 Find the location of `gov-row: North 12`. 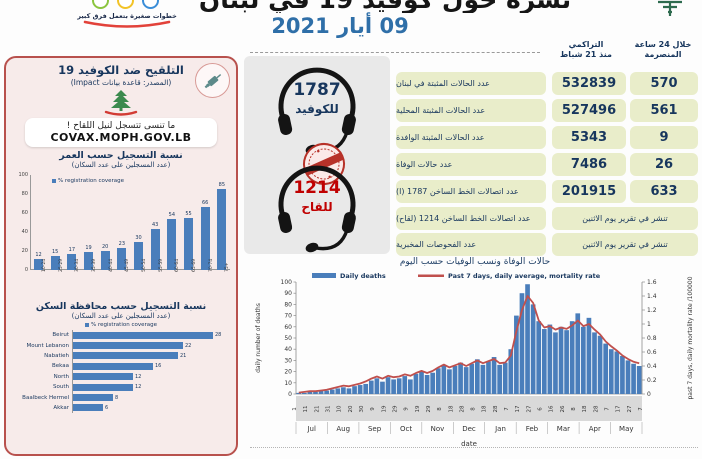

gov-row: North 12 is located at coordinates (123, 376).